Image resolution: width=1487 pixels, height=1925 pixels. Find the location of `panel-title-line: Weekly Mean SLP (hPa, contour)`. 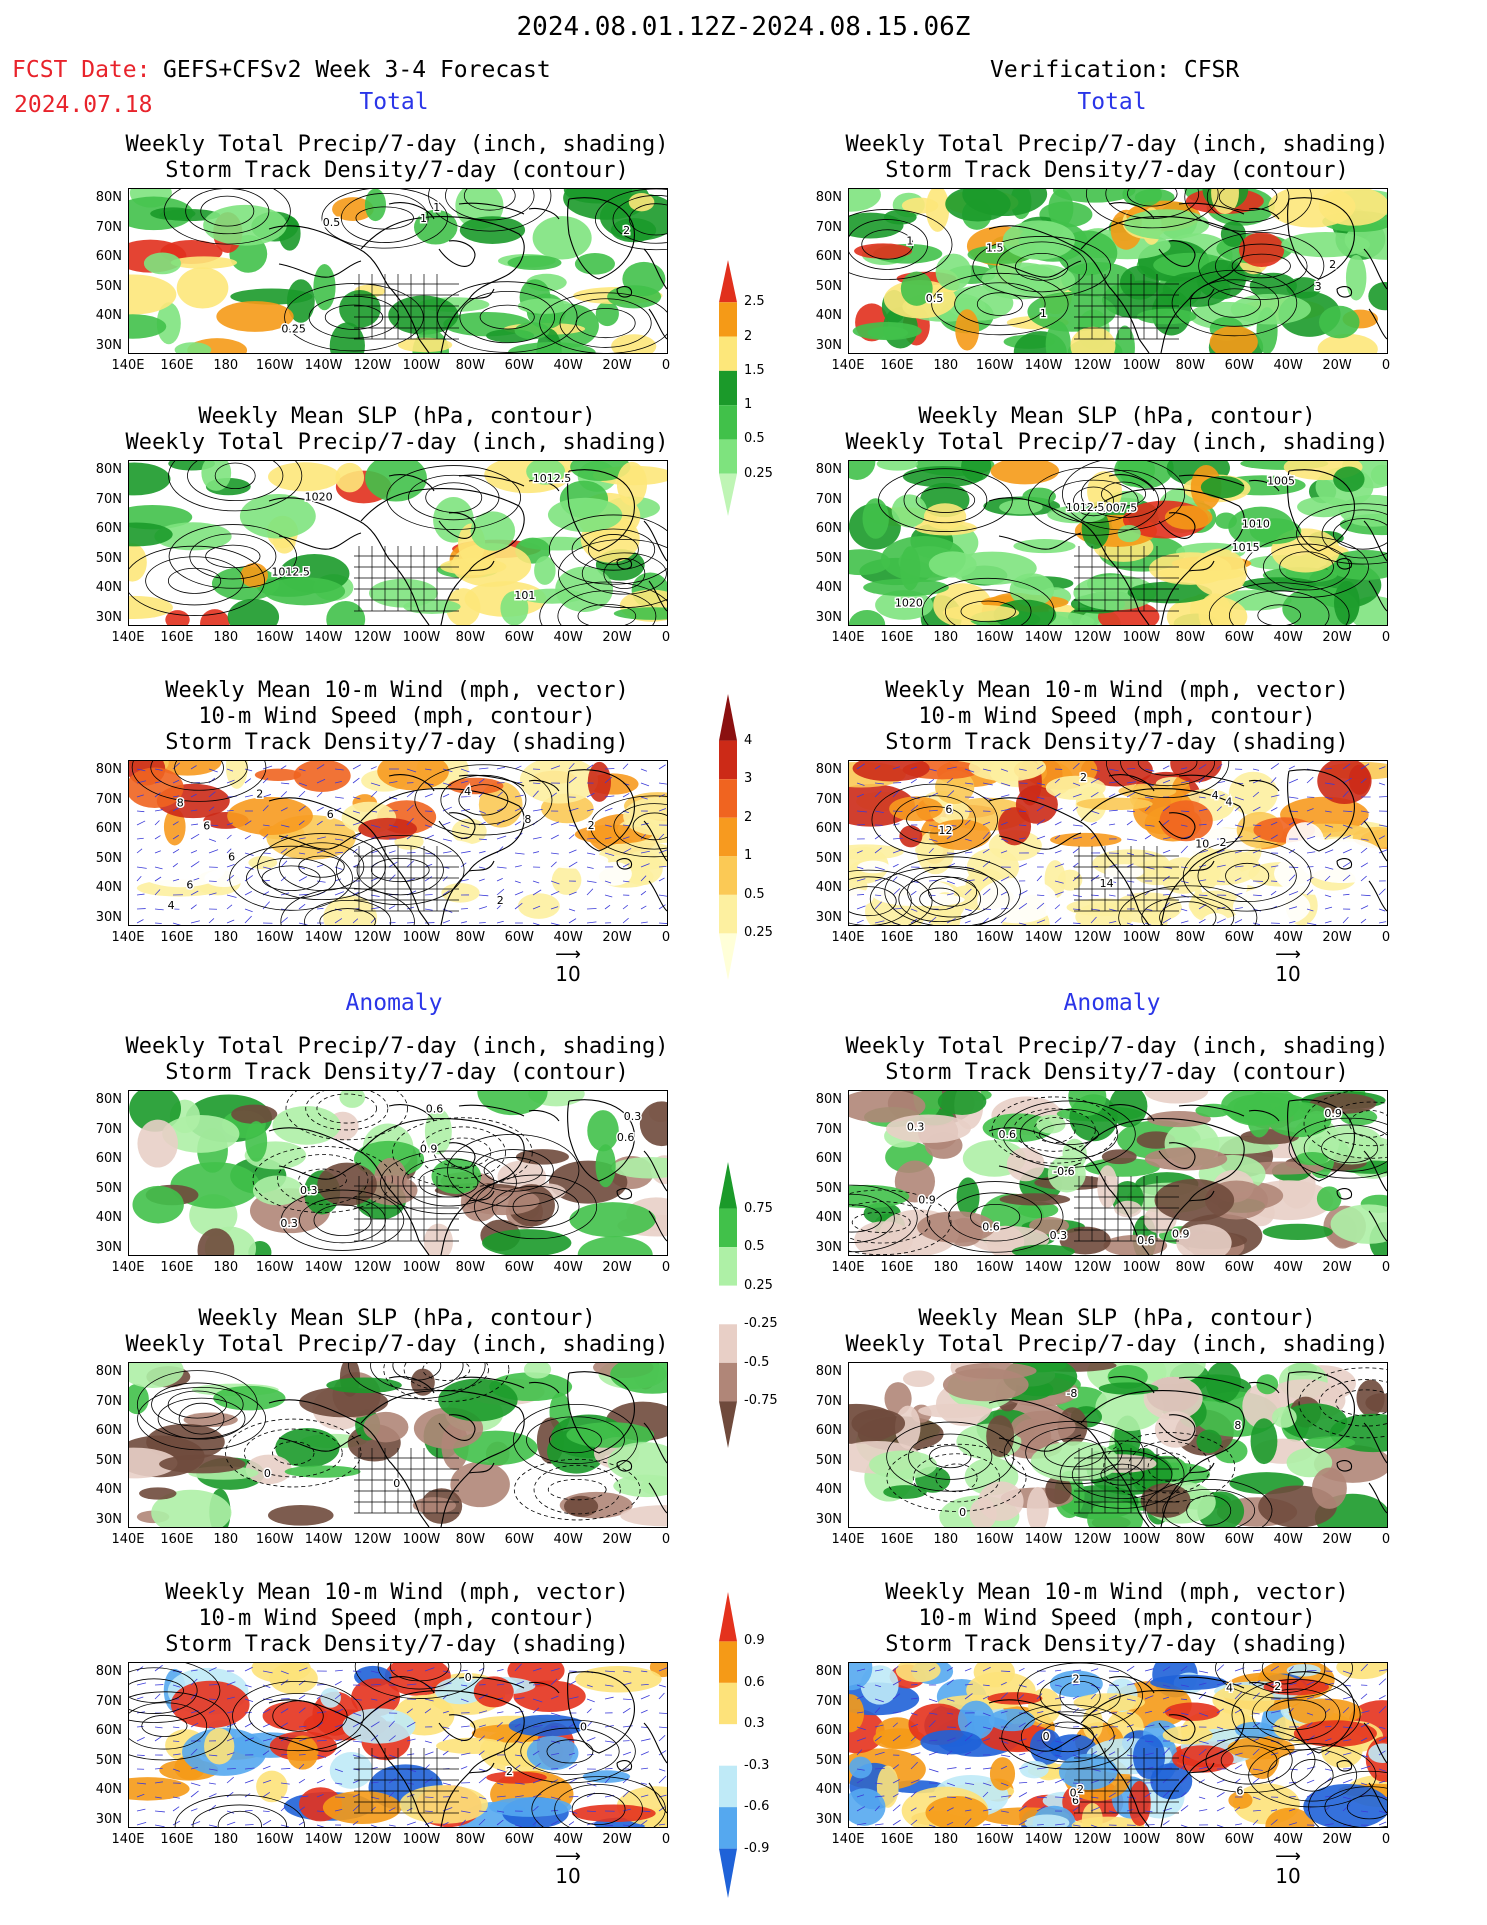

panel-title-line: Weekly Mean SLP (hPa, contour) is located at coordinates (1117, 416).